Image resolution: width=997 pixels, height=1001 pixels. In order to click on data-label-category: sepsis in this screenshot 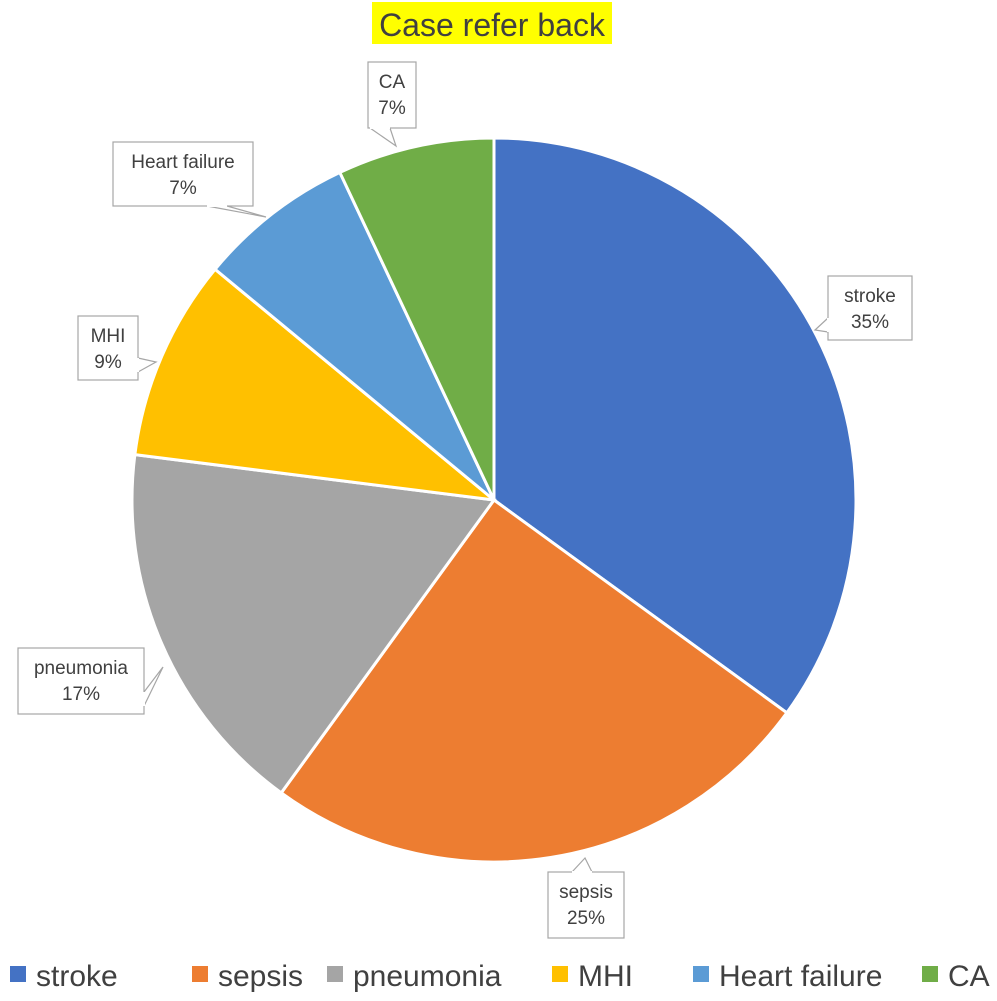, I will do `click(586, 892)`.